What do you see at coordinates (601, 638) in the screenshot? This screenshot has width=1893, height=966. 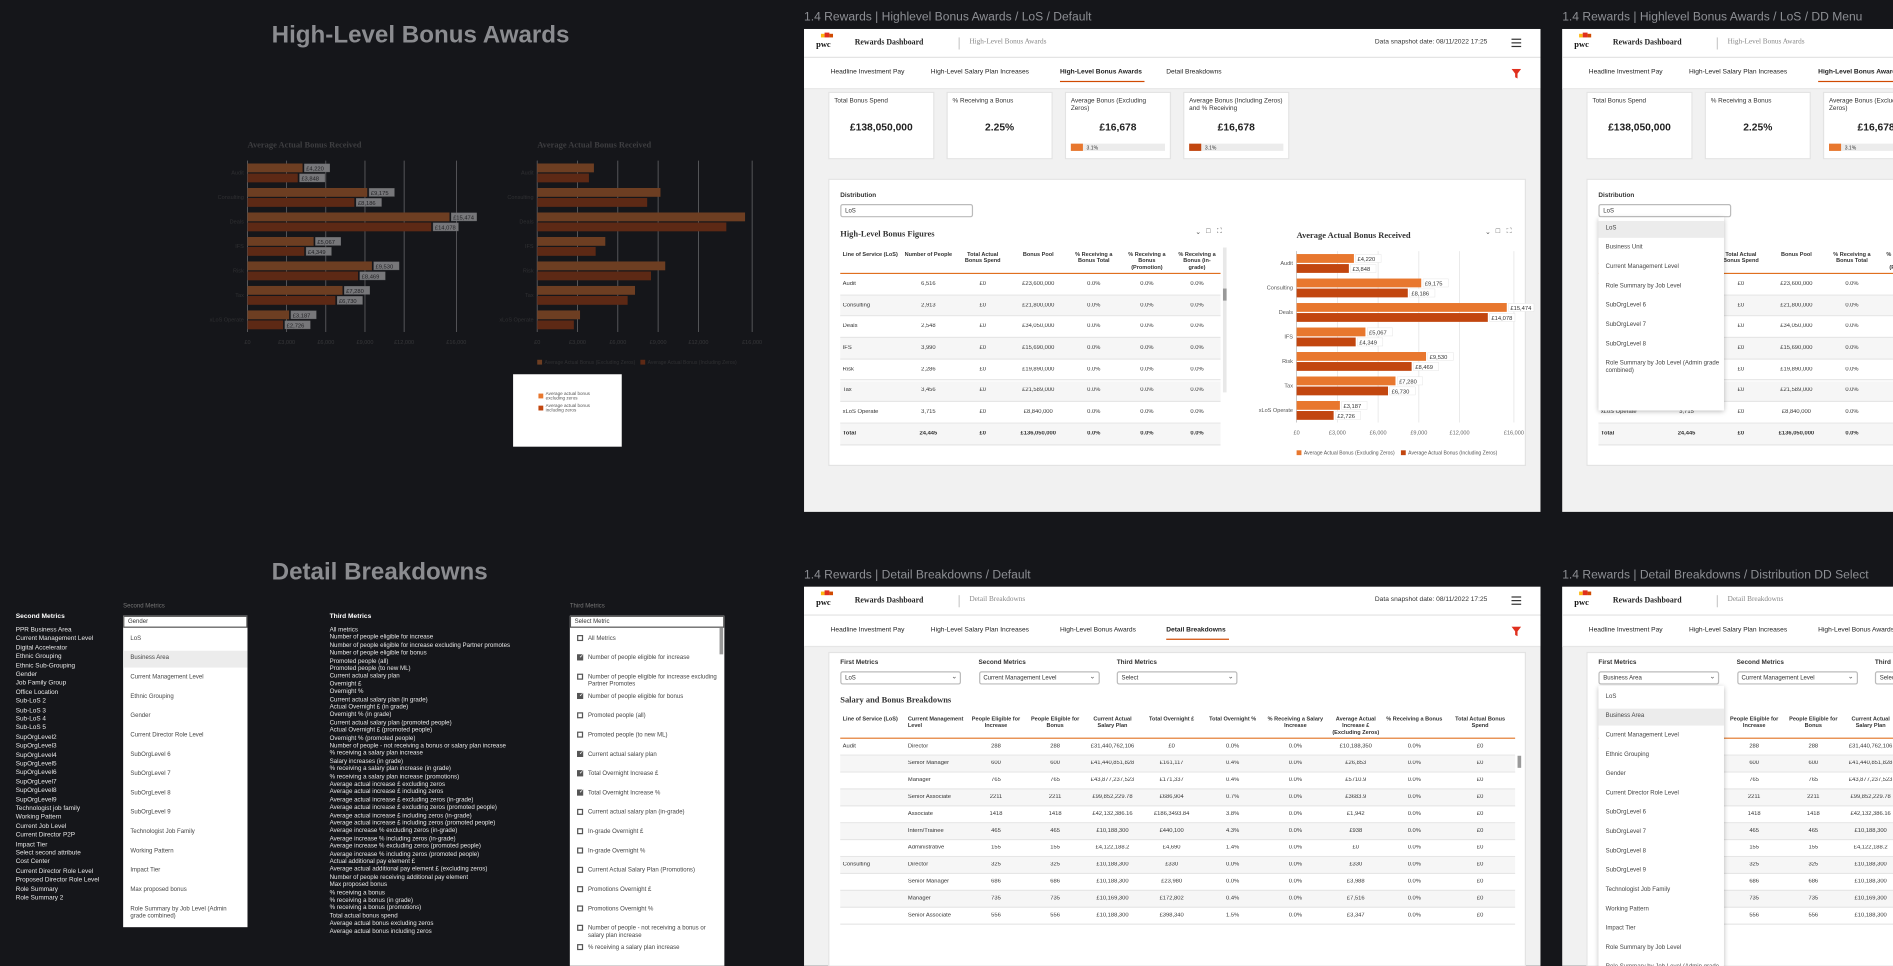 I see `checkbox-option: All Metrics` at bounding box center [601, 638].